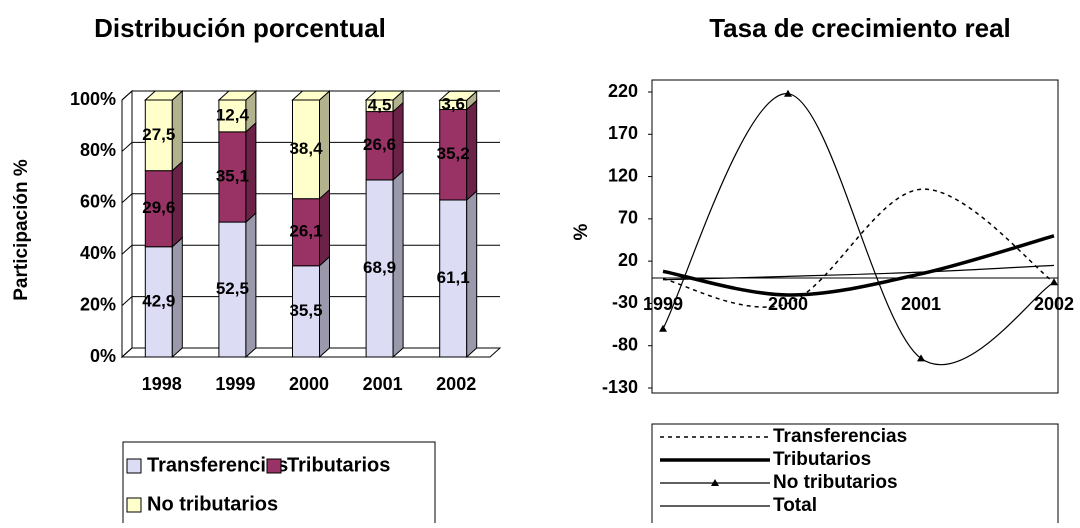 This screenshot has height=528, width=1080. Describe the element at coordinates (21, 230) in the screenshot. I see `y-axis-label: Participación %` at that location.